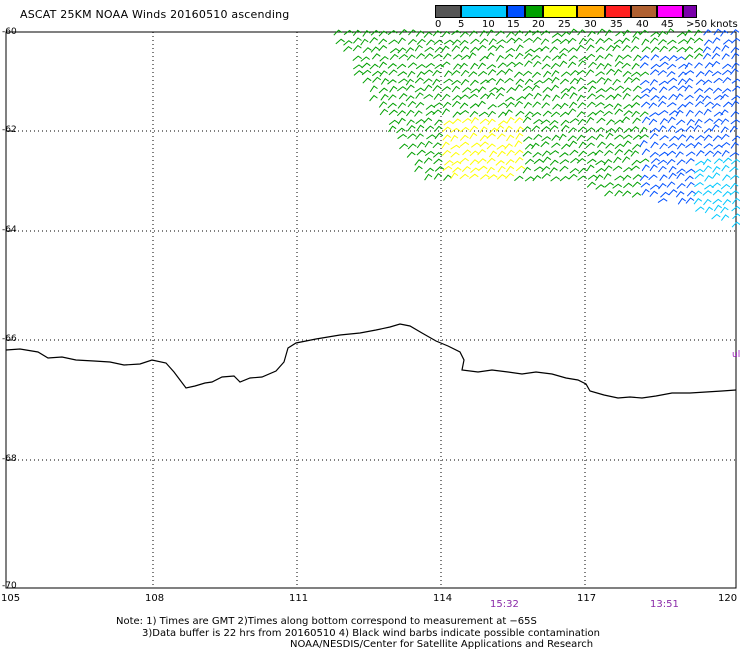 Image resolution: width=740 pixels, height=650 pixels. Describe the element at coordinates (9, 130) in the screenshot. I see `lat-label-62: -62` at that location.